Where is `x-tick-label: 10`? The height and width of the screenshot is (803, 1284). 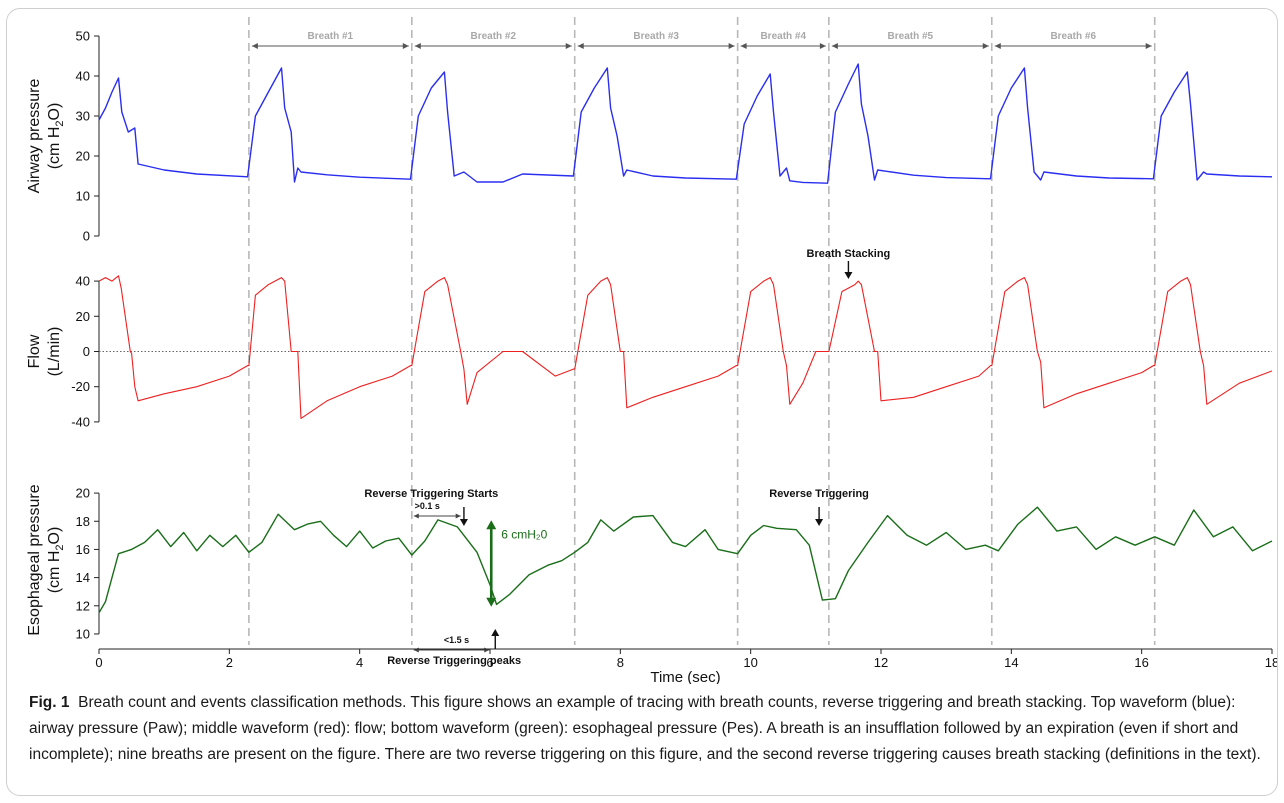
x-tick-label: 10 is located at coordinates (750, 662).